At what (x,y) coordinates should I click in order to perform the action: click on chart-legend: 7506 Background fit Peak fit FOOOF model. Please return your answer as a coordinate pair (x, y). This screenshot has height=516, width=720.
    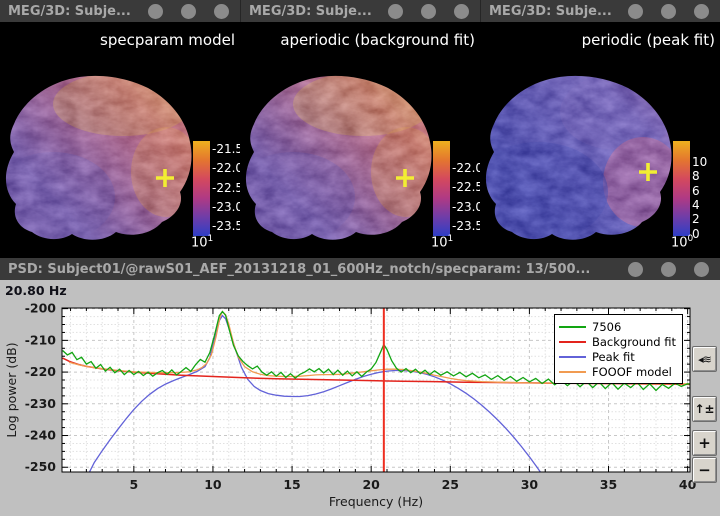
    Looking at the image, I should click on (618, 349).